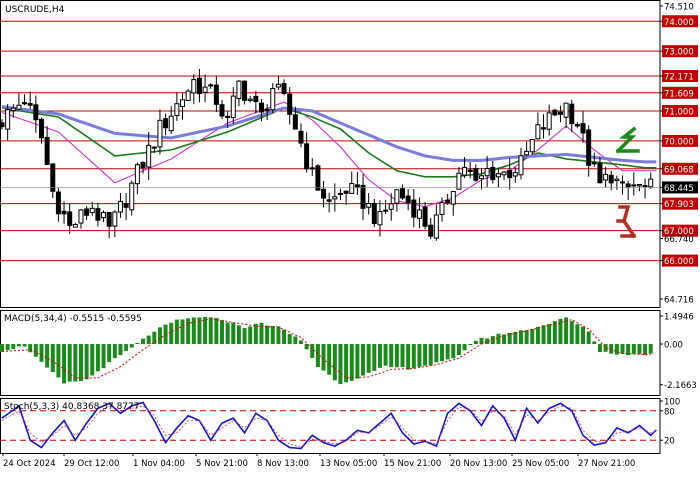  I want to click on moving-average-line, so click(329, 134).